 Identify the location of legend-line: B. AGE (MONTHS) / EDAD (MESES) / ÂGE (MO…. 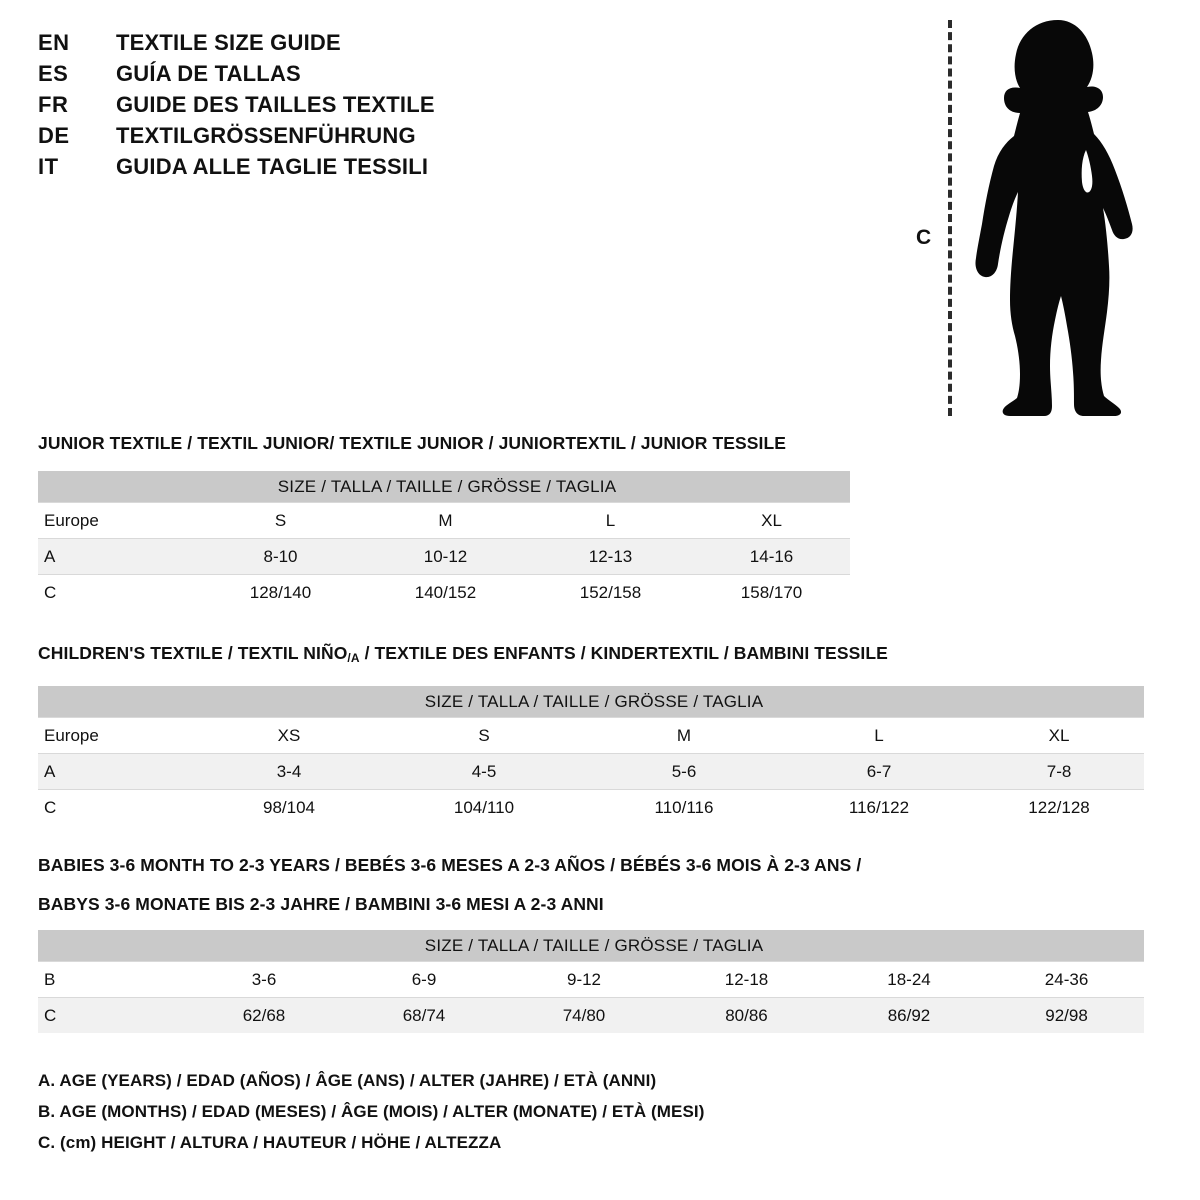
(371, 1111).